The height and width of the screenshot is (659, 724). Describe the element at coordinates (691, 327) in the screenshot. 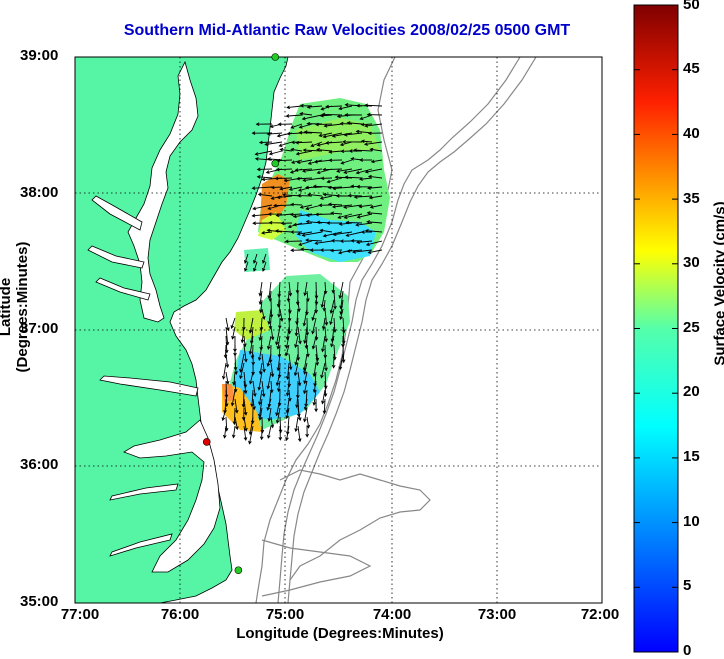

I see `colorbar-tick-label: 25` at that location.